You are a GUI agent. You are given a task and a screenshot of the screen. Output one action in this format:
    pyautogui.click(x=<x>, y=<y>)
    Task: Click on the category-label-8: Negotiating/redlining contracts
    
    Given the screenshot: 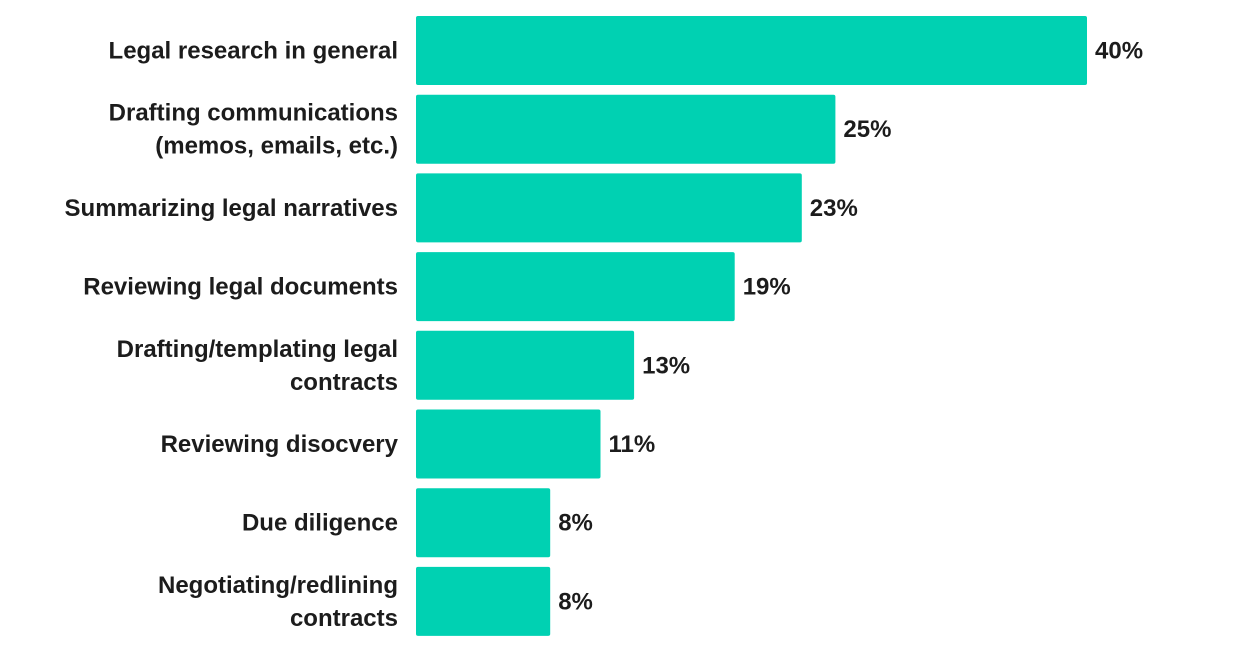 What is the action you would take?
    pyautogui.click(x=278, y=602)
    